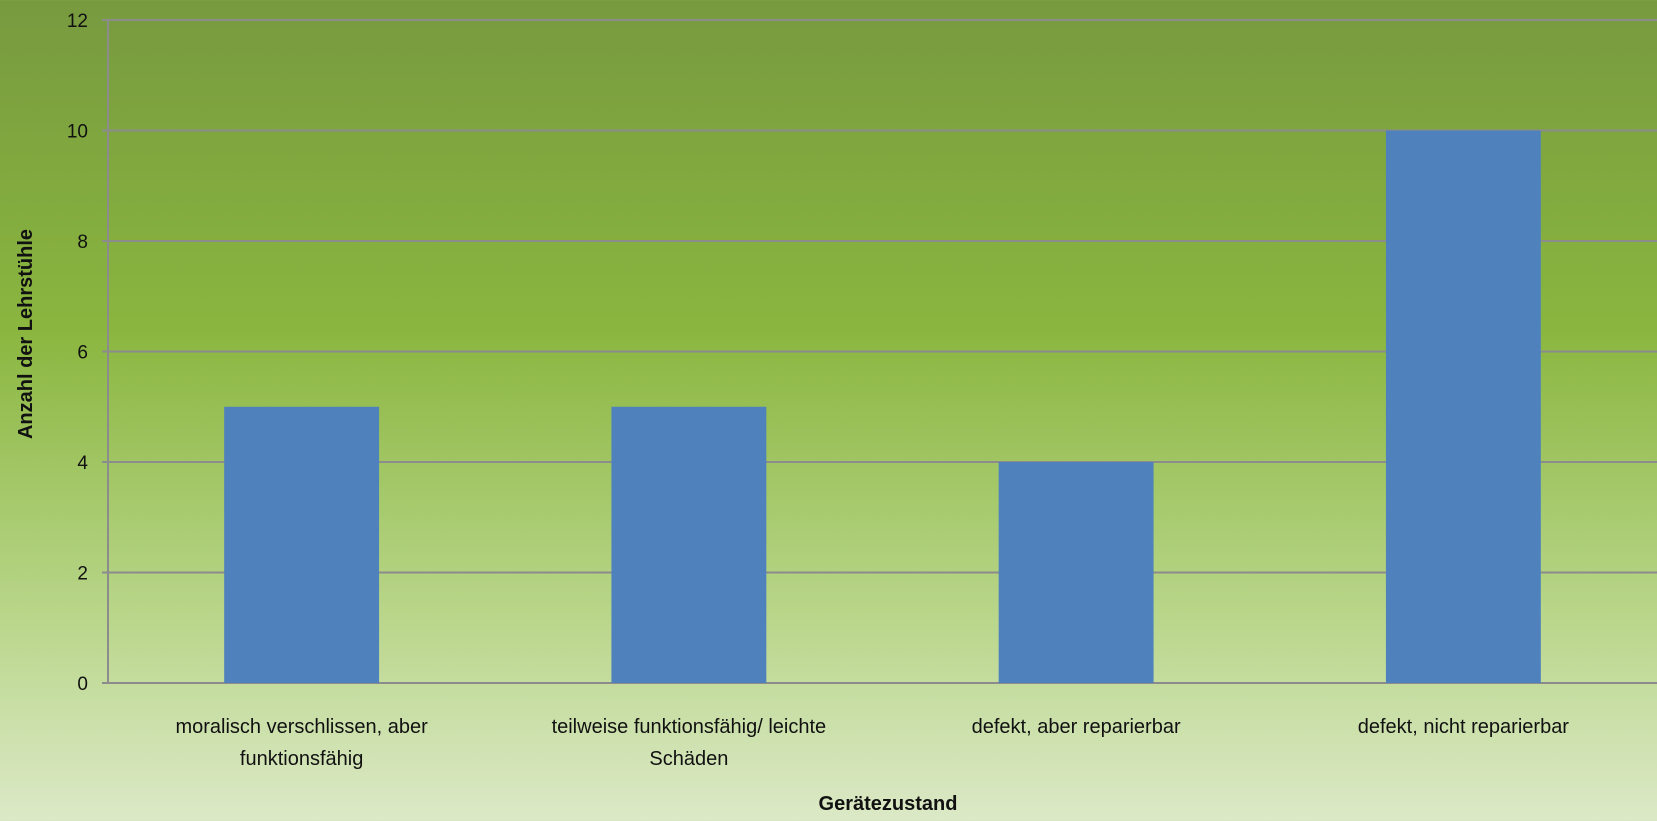 The height and width of the screenshot is (821, 1657). What do you see at coordinates (688, 759) in the screenshot?
I see `x-category-label-line: Schäden` at bounding box center [688, 759].